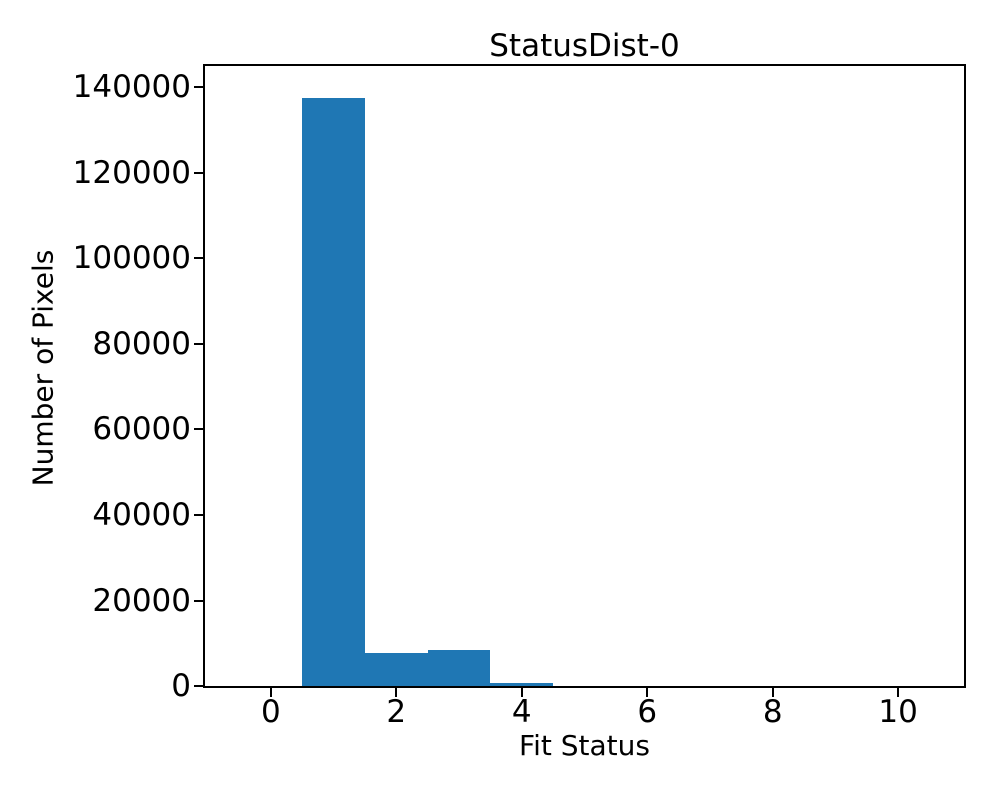 The width and height of the screenshot is (1000, 800). What do you see at coordinates (521, 712) in the screenshot?
I see `x-tick-label: 4` at bounding box center [521, 712].